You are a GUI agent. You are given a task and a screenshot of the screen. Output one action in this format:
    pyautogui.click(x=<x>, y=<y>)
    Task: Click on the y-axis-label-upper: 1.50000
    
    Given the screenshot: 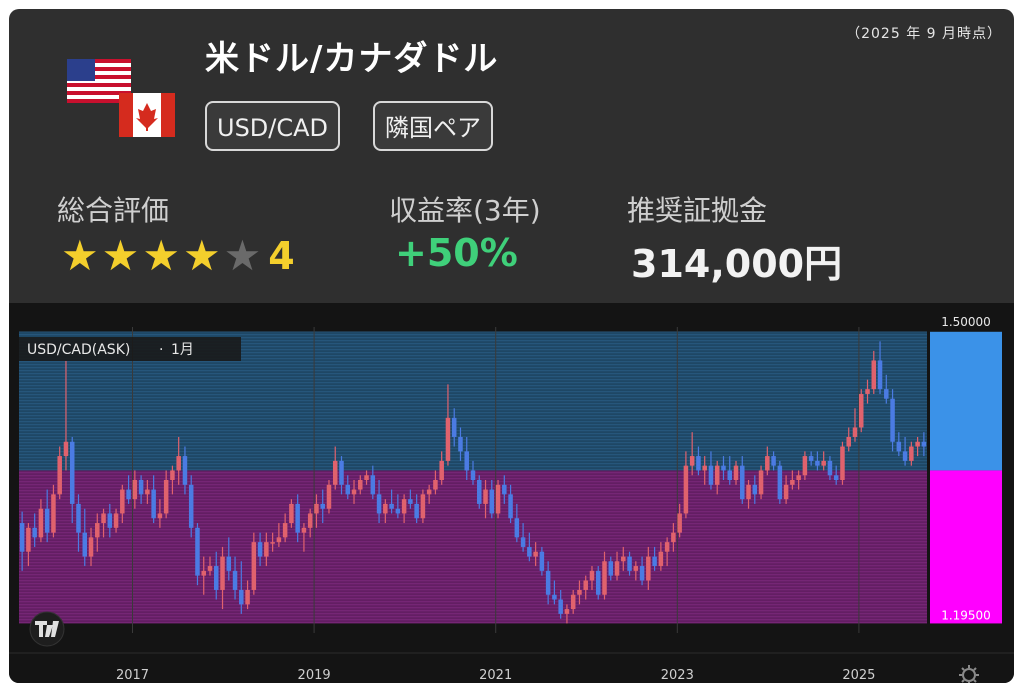 What is the action you would take?
    pyautogui.click(x=966, y=322)
    